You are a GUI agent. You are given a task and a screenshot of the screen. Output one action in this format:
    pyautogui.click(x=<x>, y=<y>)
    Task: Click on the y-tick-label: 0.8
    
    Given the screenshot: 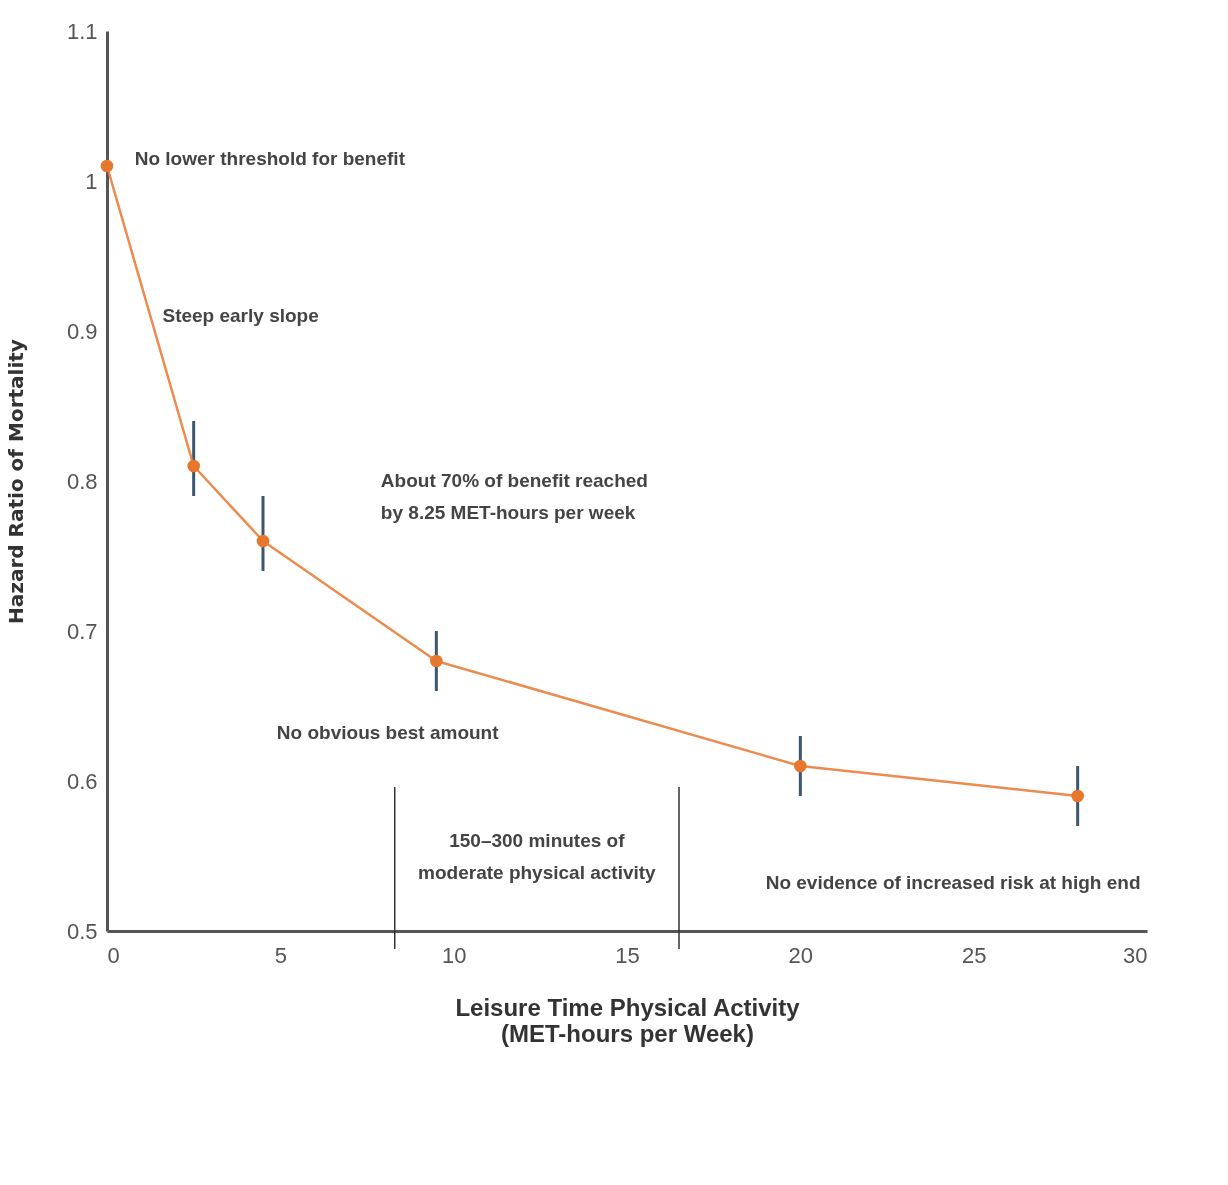 What is the action you would take?
    pyautogui.click(x=82, y=481)
    